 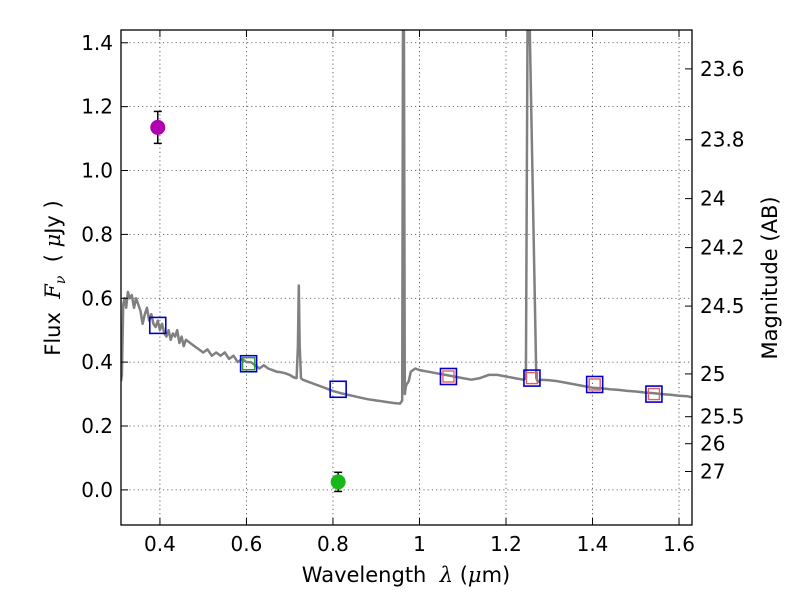 I want to click on x-tick-label: 0.4, so click(x=160, y=544).